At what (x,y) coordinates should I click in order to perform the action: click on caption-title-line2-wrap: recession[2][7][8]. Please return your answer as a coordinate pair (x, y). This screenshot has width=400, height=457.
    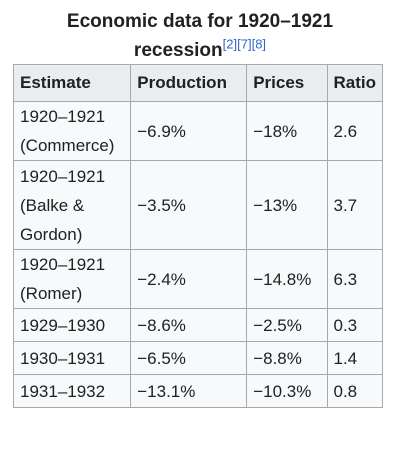
    Looking at the image, I should click on (200, 50).